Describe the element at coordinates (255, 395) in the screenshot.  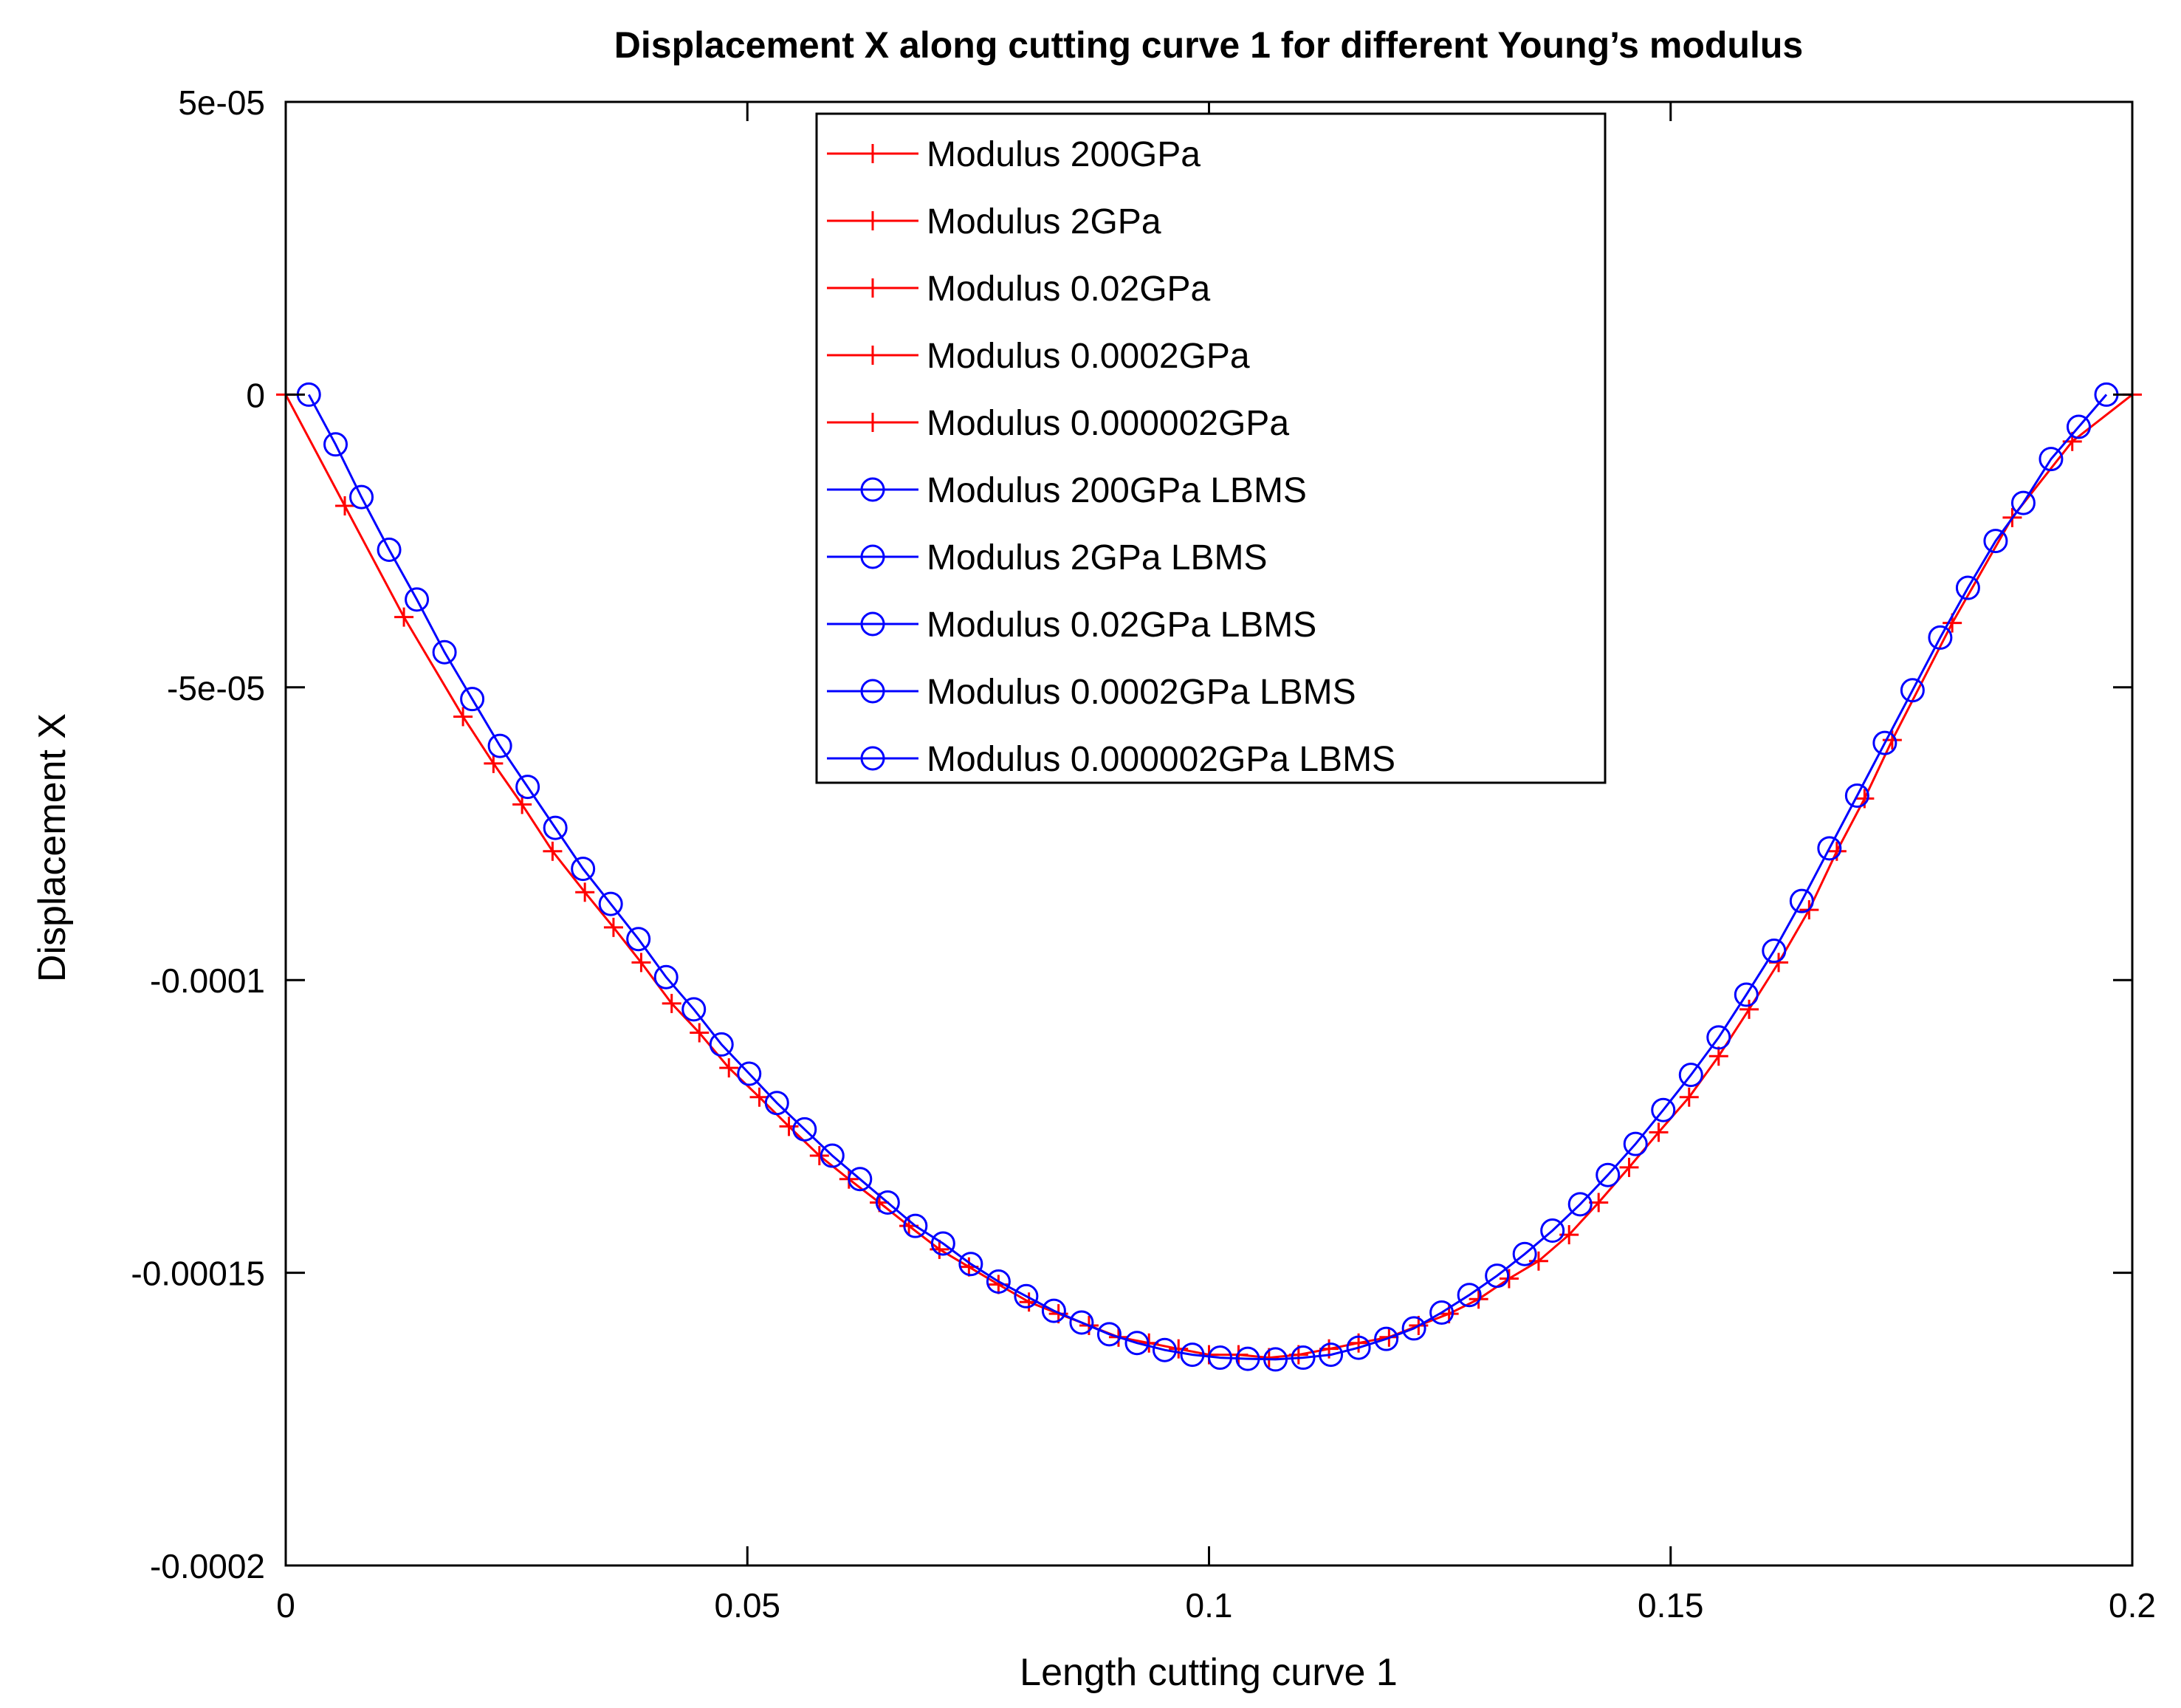
I see `y-tick-label: 0` at that location.